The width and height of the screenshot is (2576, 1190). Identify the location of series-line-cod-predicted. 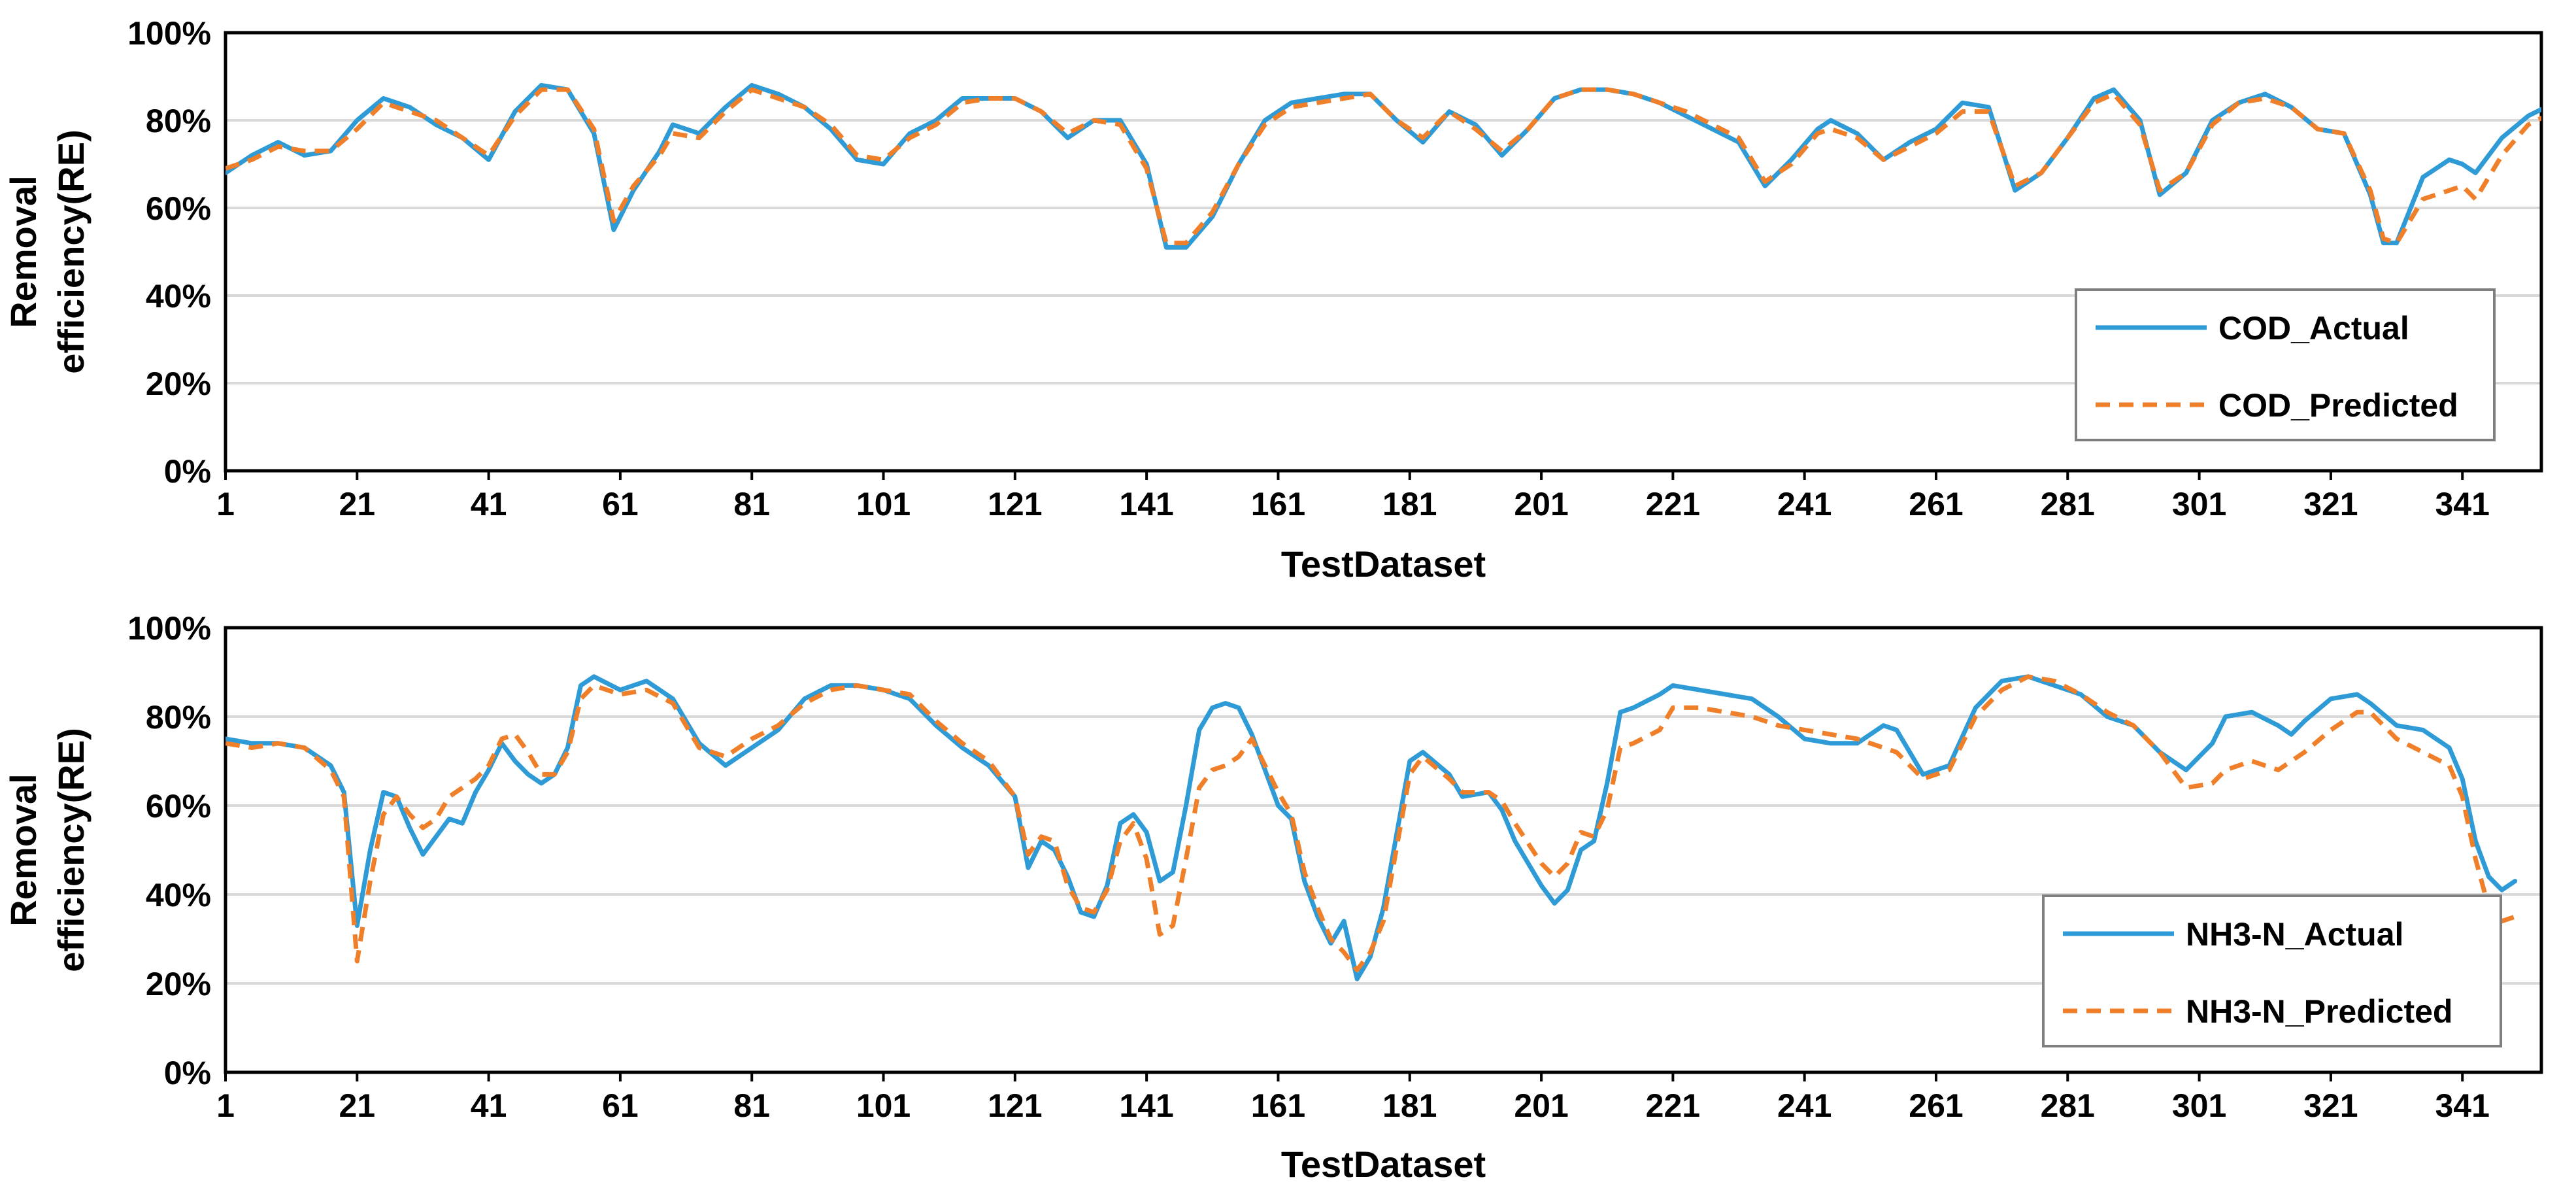
(1384, 166).